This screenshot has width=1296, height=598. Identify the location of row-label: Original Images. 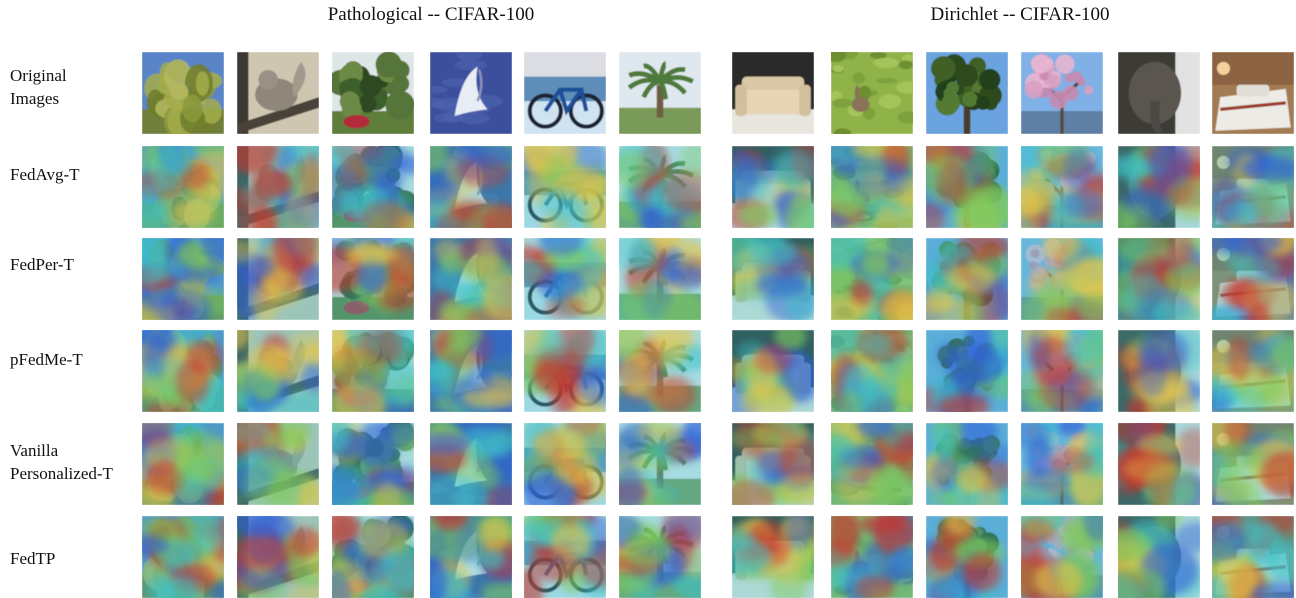
(38, 87).